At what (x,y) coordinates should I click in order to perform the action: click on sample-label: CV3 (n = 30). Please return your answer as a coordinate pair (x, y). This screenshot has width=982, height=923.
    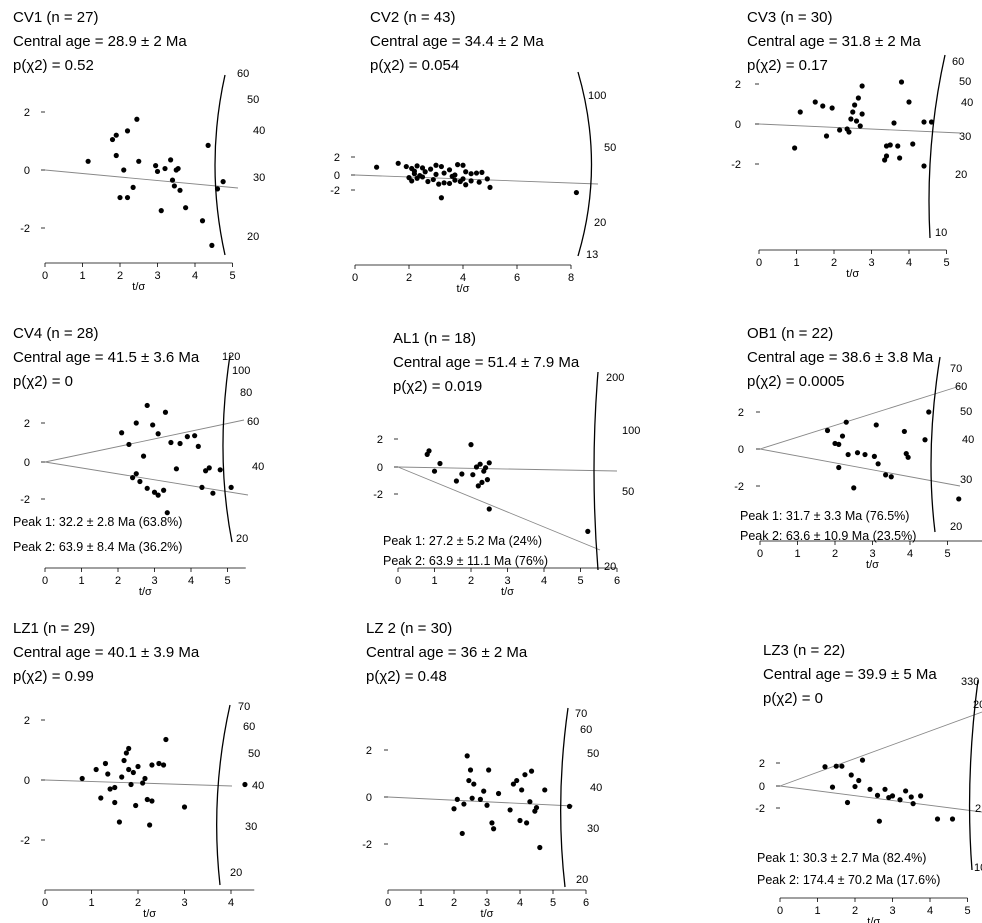
    Looking at the image, I should click on (789, 17).